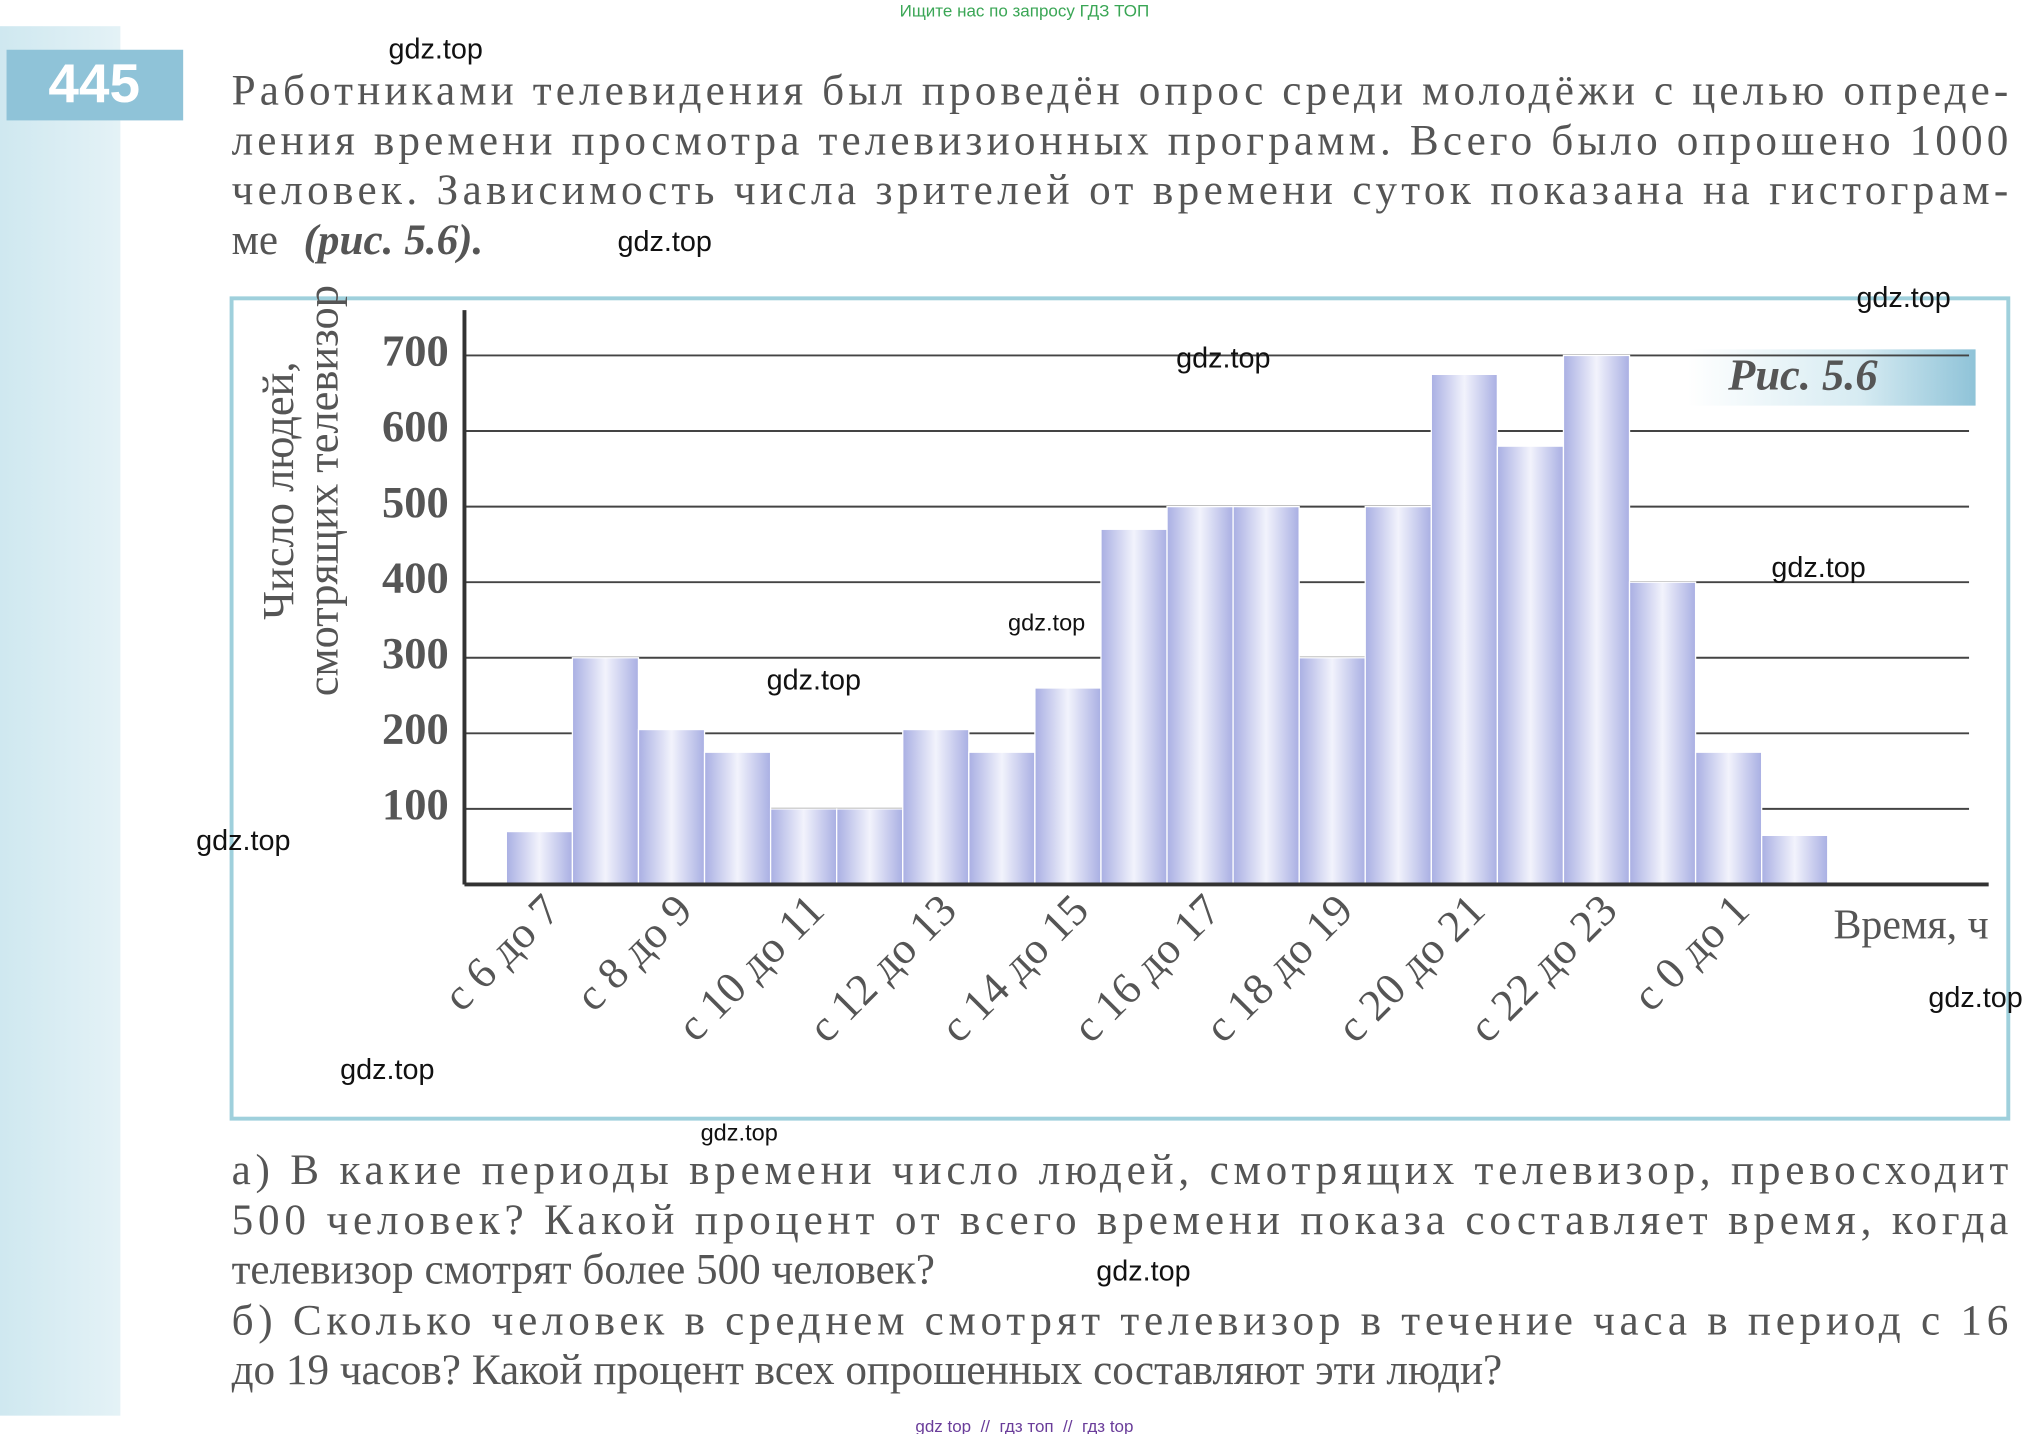  I want to click on figure-label: Рис. 5.6, so click(1802, 375).